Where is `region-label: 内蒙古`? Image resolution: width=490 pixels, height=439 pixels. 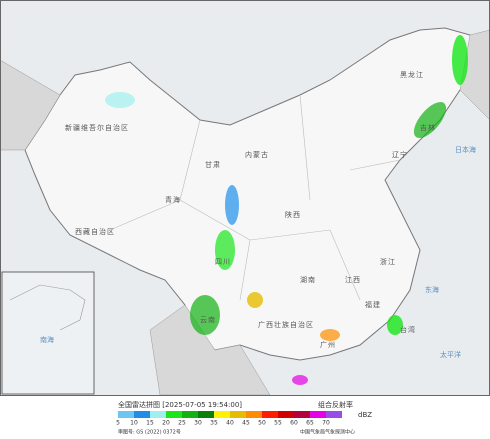 region-label: 内蒙古 is located at coordinates (257, 154).